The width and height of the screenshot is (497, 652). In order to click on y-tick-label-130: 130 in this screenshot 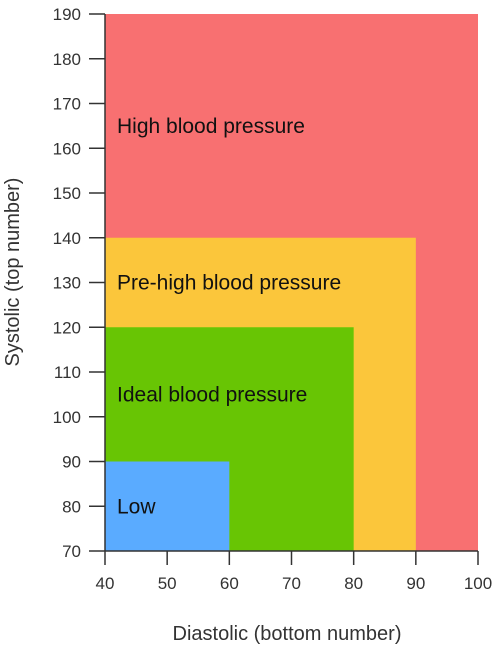, I will do `click(67, 283)`.